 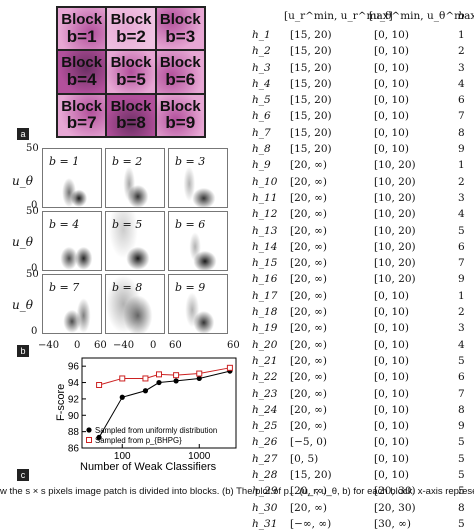 What do you see at coordinates (32, 211) in the screenshot?
I see `y-tick: 50` at bounding box center [32, 211].